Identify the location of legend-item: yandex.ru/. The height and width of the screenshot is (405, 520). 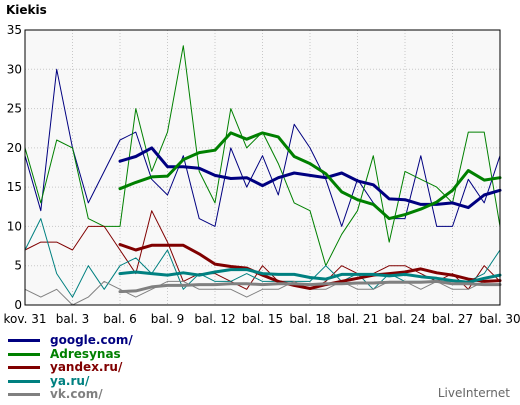
(70, 367).